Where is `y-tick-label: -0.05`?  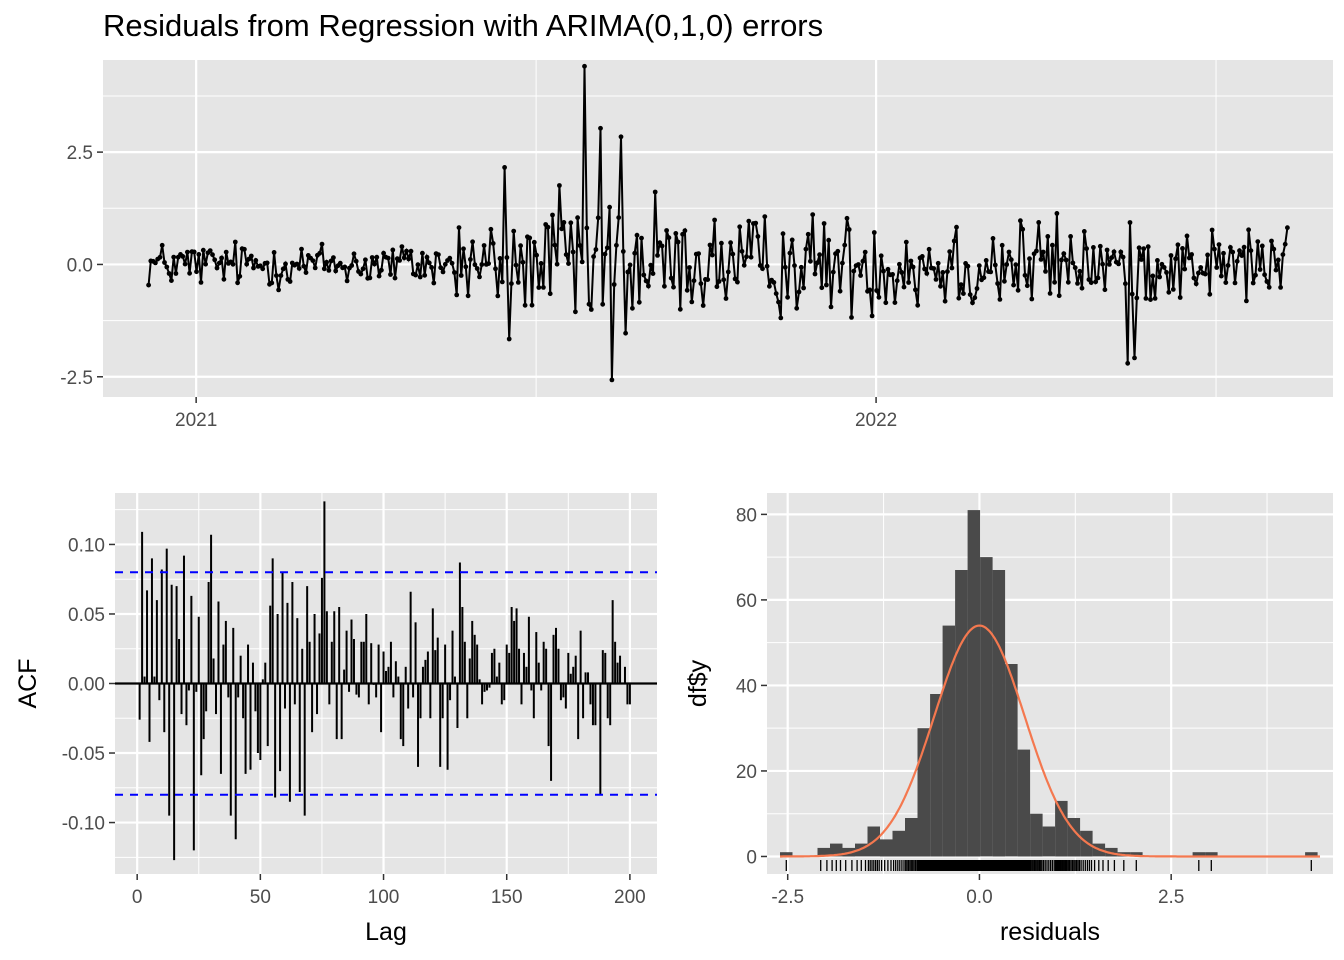 y-tick-label: -0.05 is located at coordinates (83, 754).